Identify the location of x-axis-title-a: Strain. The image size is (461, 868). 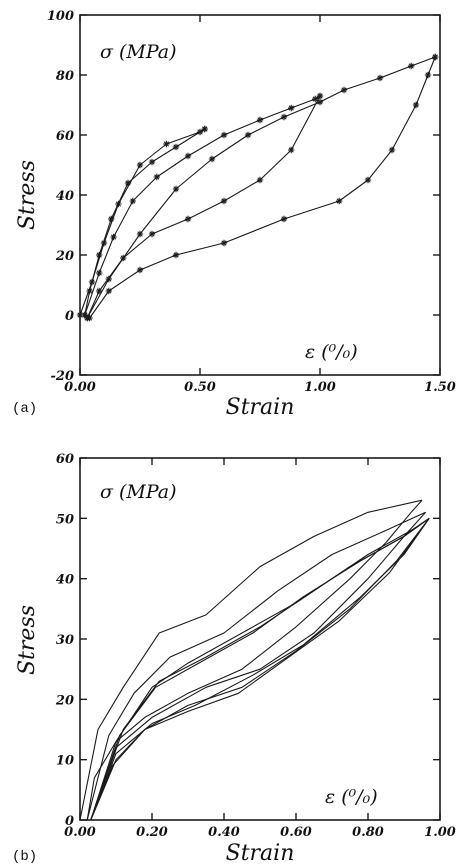
(260, 407).